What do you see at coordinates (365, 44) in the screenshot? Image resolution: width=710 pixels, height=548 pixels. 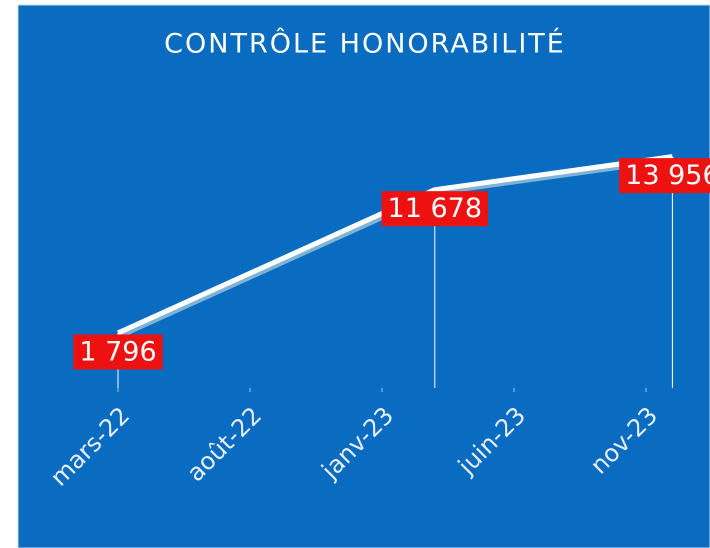 I see `chart-title: CONTRÔLE HONORABILITÉ` at bounding box center [365, 44].